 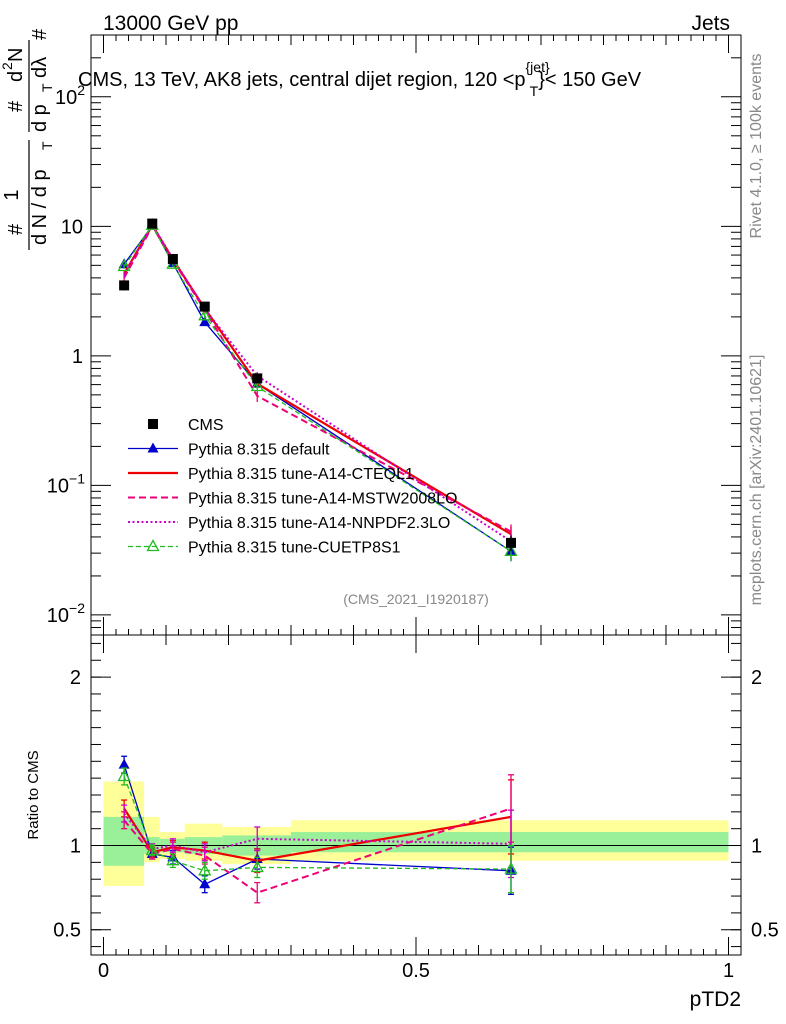 I want to click on ratio-series-cuetp8s1, so click(x=317, y=830).